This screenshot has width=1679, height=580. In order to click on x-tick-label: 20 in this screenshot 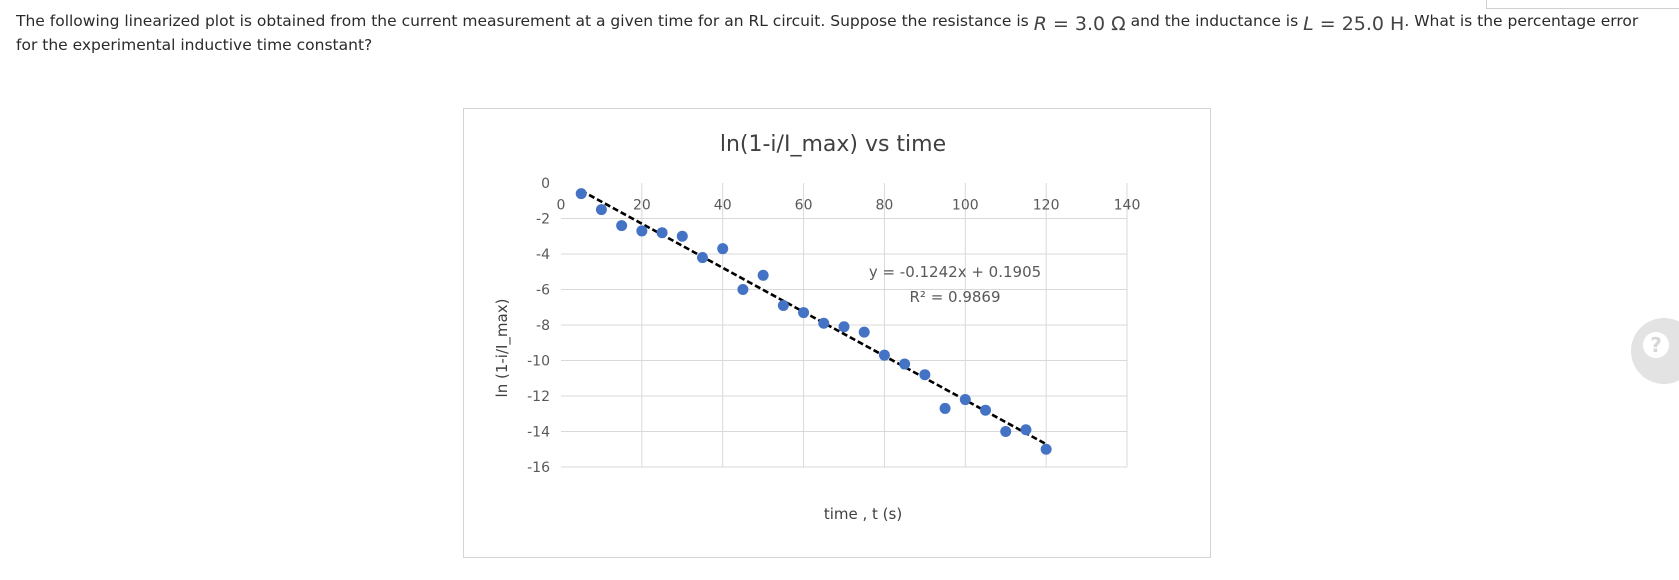, I will do `click(642, 205)`.